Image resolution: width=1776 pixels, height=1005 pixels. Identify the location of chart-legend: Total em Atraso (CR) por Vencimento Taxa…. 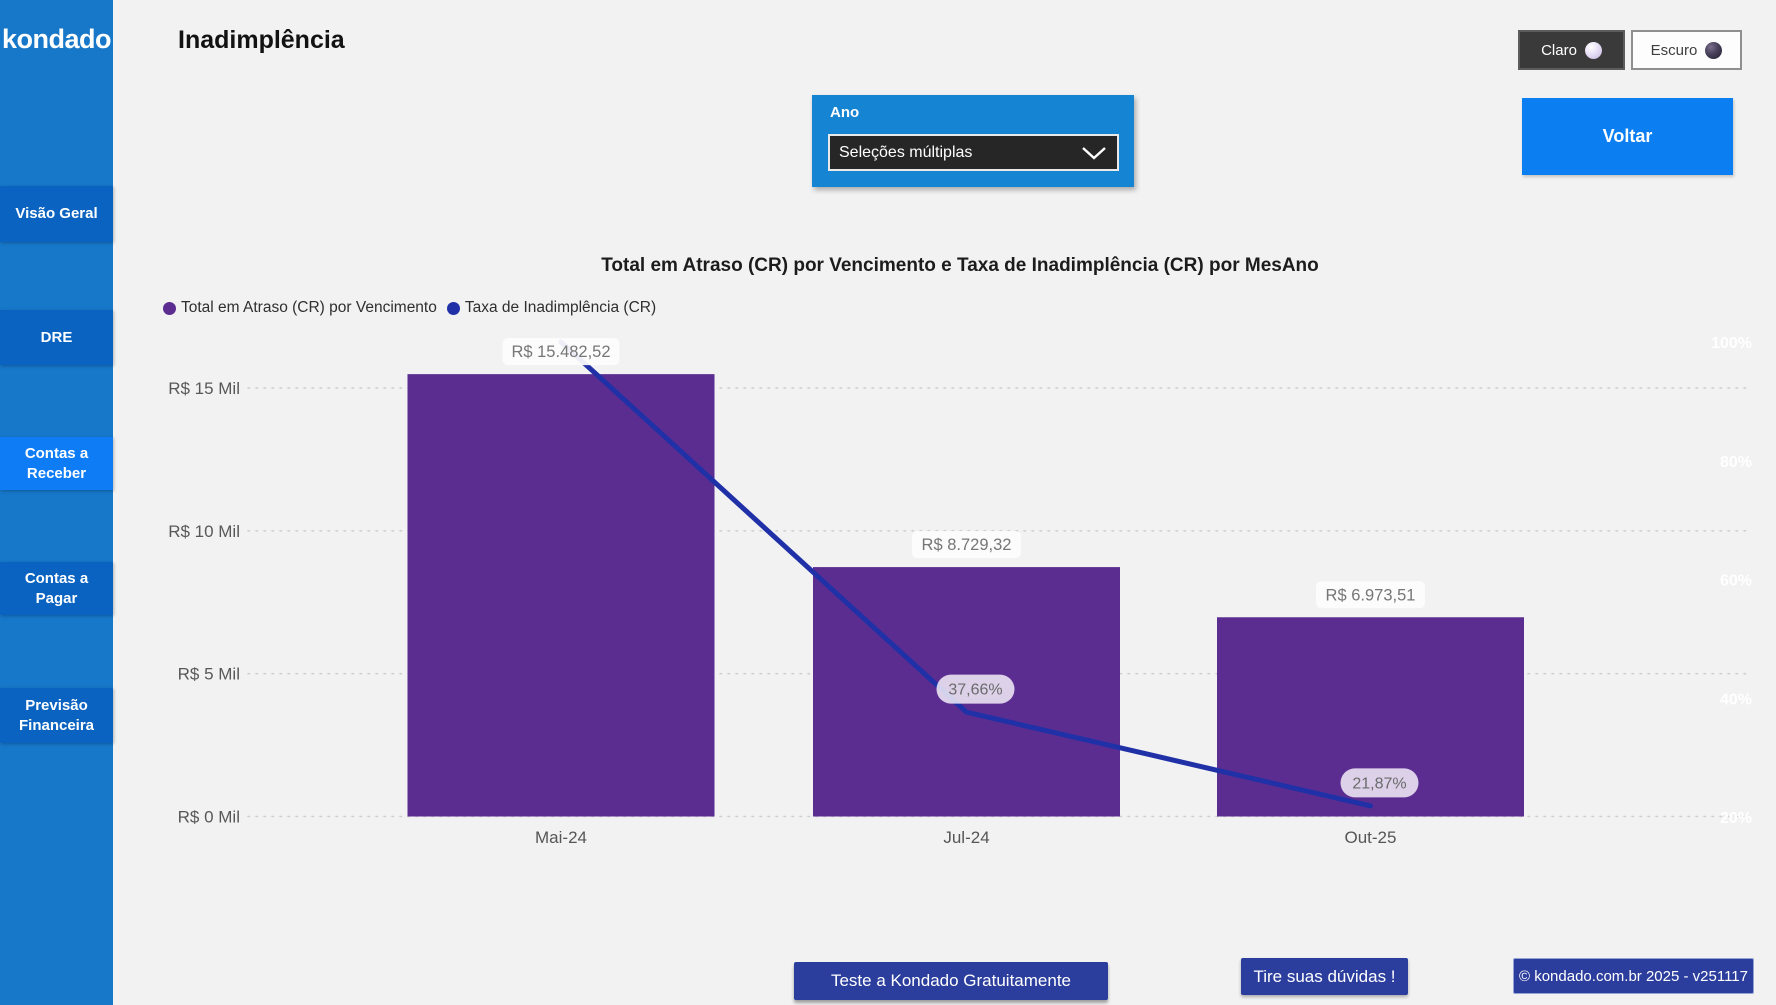
(409, 308).